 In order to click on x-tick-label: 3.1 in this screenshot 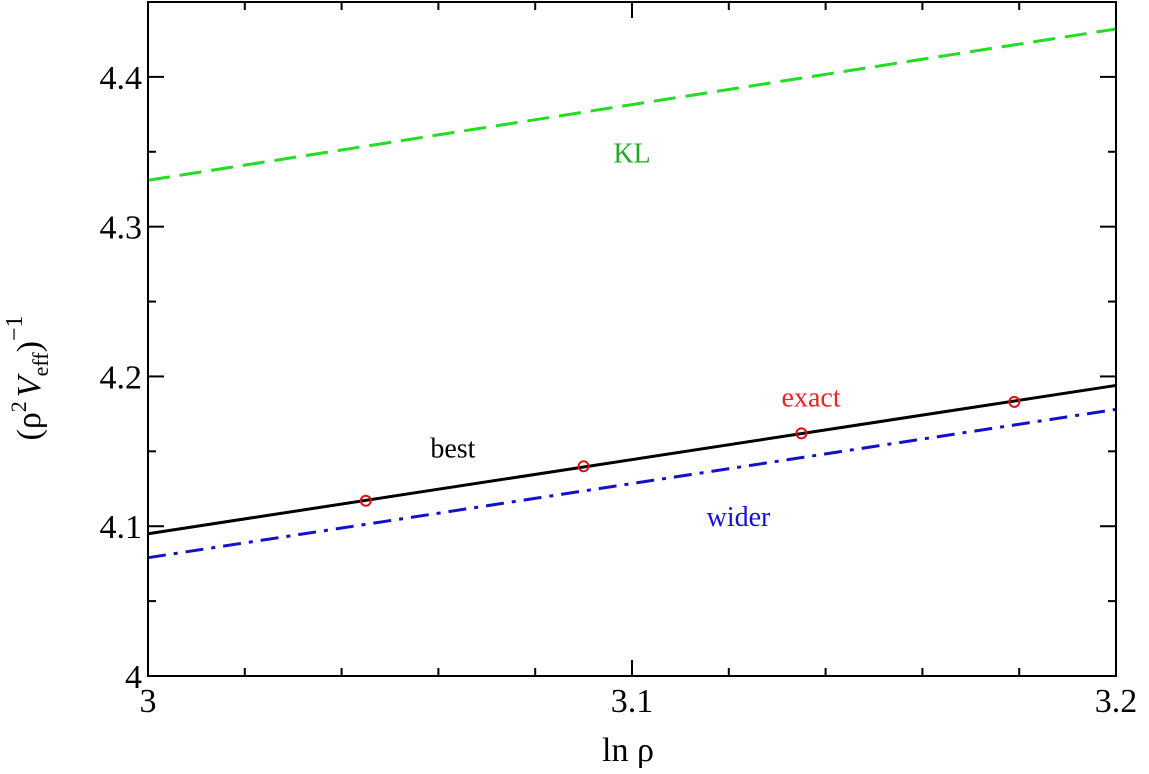, I will do `click(632, 701)`.